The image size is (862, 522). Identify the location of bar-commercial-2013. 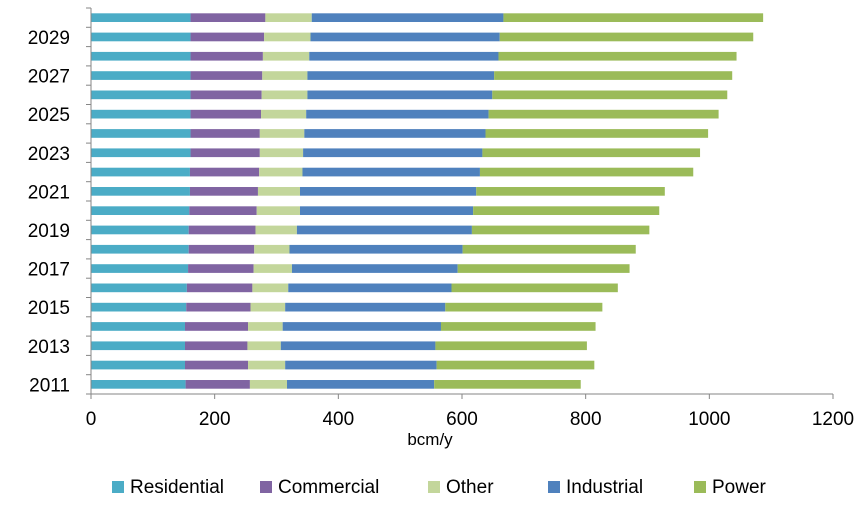
(216, 346).